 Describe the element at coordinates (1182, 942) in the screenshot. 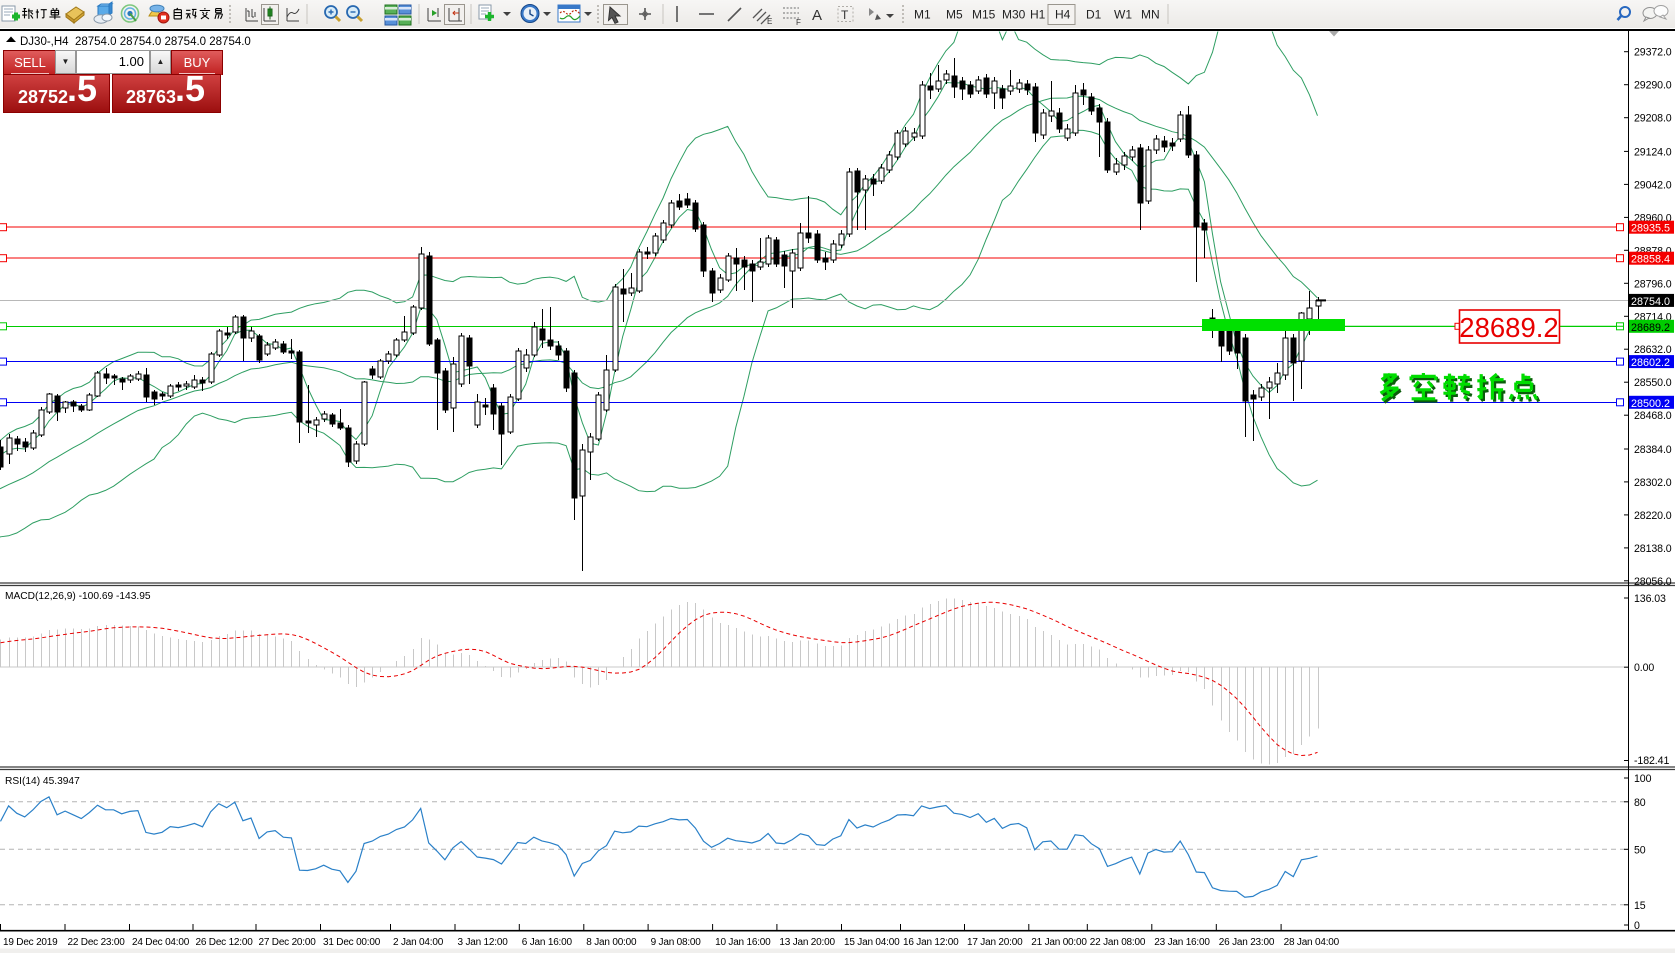

I see `svg-text: 23 Jan 16:00` at that location.